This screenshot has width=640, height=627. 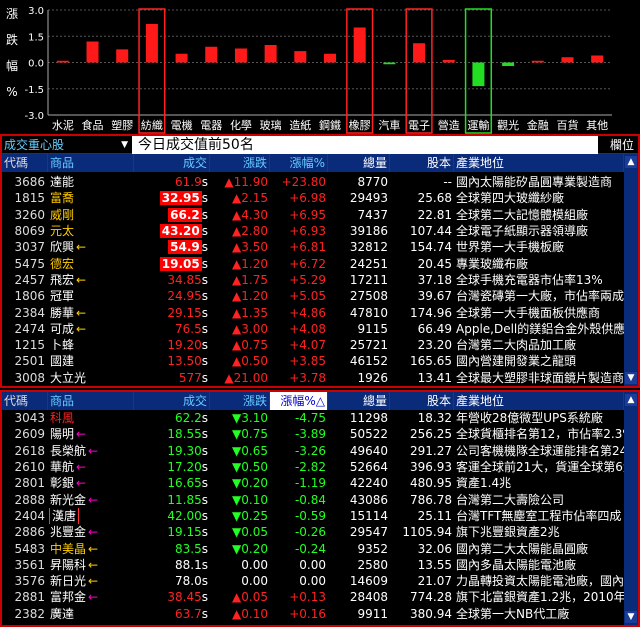 I want to click on last-price: 19.30s, so click(x=172, y=451).